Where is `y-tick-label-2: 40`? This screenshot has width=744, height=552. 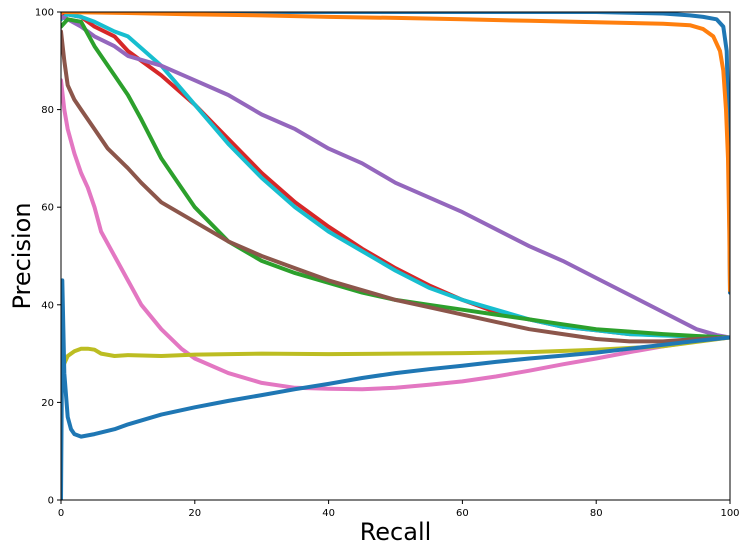 y-tick-label-2: 40 is located at coordinates (47, 305).